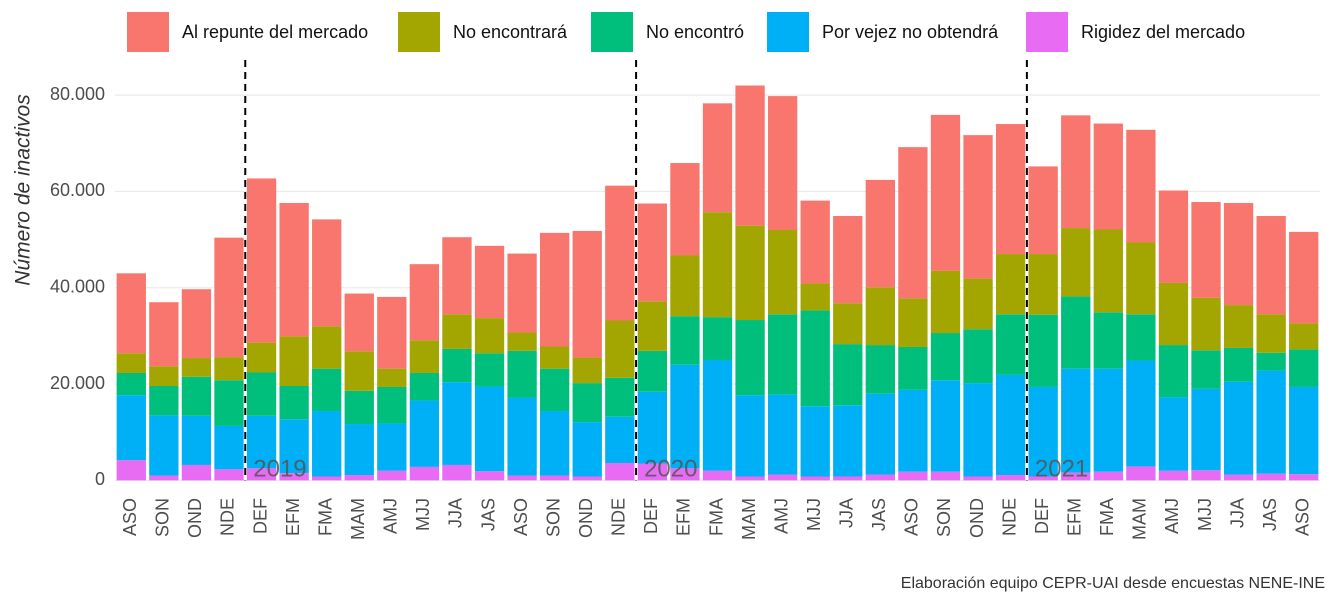 This screenshot has height=596, width=1330. Describe the element at coordinates (391, 516) in the screenshot. I see `x-tick-label: AMJ` at that location.